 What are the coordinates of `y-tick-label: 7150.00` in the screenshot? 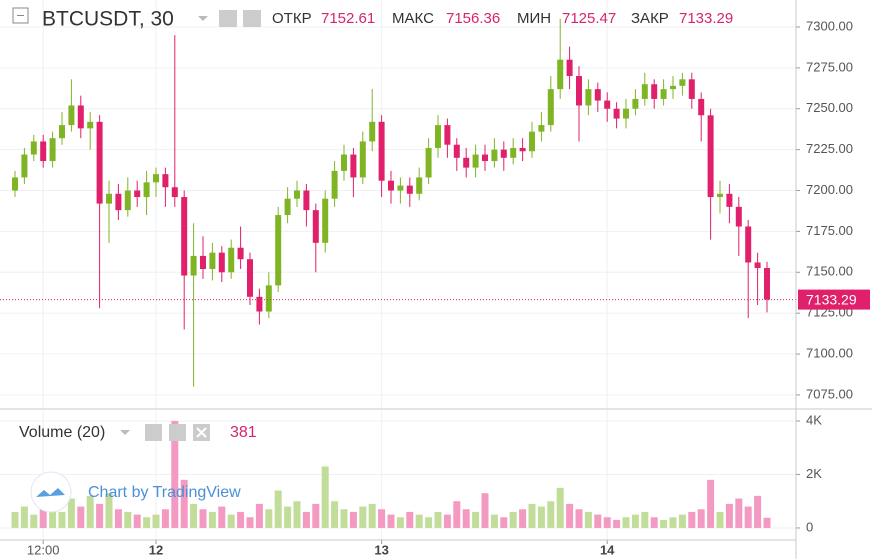 It's located at (829, 271).